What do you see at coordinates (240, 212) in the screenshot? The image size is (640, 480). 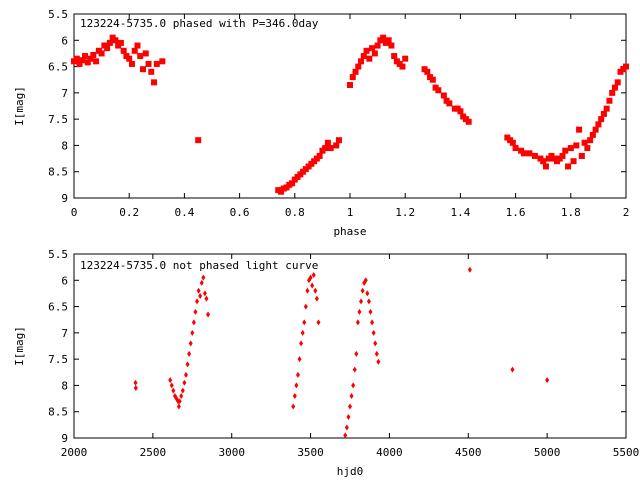 I see `x-tick-label: 0.6` at bounding box center [240, 212].